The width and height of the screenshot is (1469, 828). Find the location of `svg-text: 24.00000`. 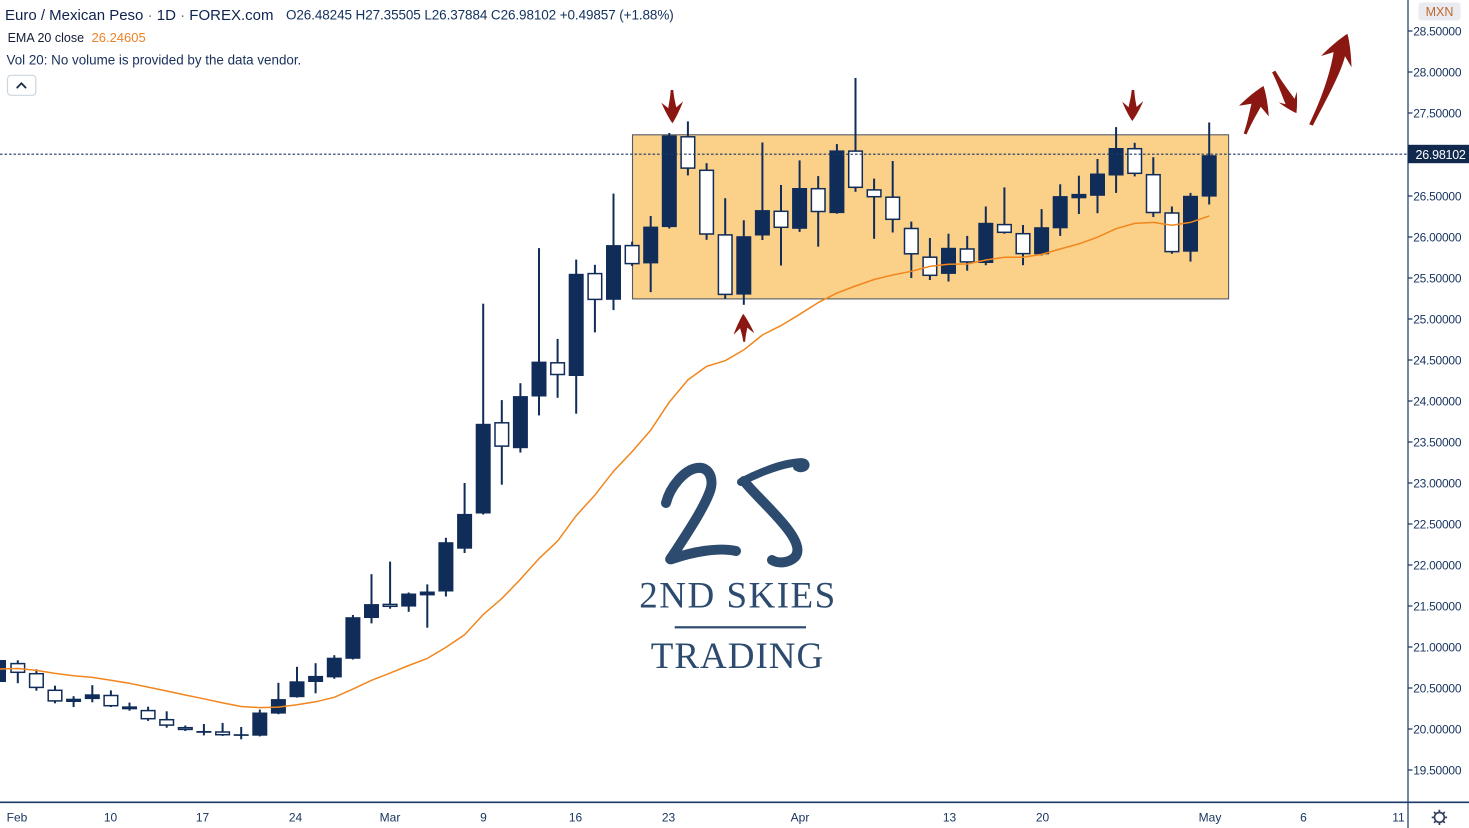

svg-text: 24.00000 is located at coordinates (1437, 401).